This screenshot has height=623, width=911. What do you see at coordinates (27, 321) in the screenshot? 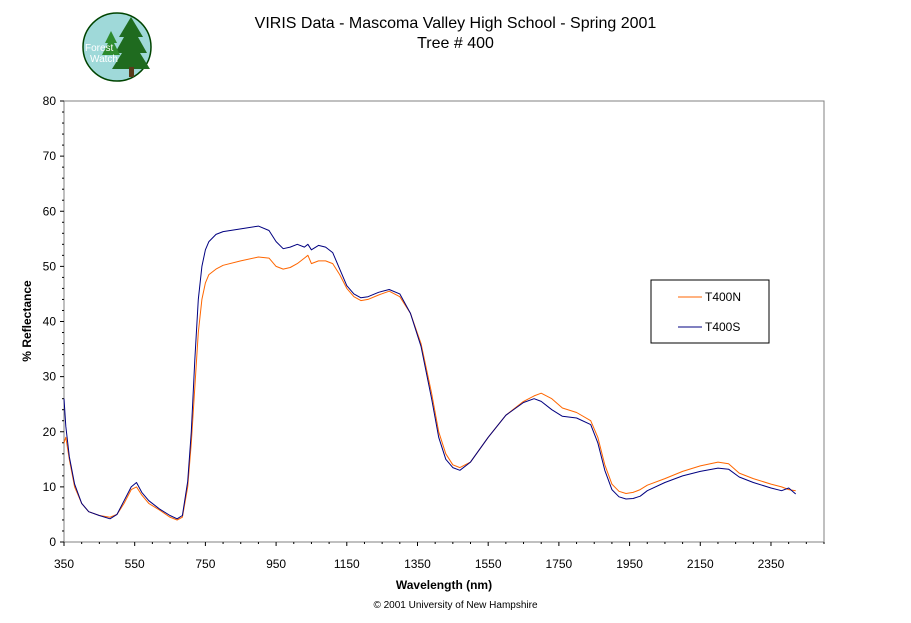
I see `y-axis-label: % Reflectance` at bounding box center [27, 321].